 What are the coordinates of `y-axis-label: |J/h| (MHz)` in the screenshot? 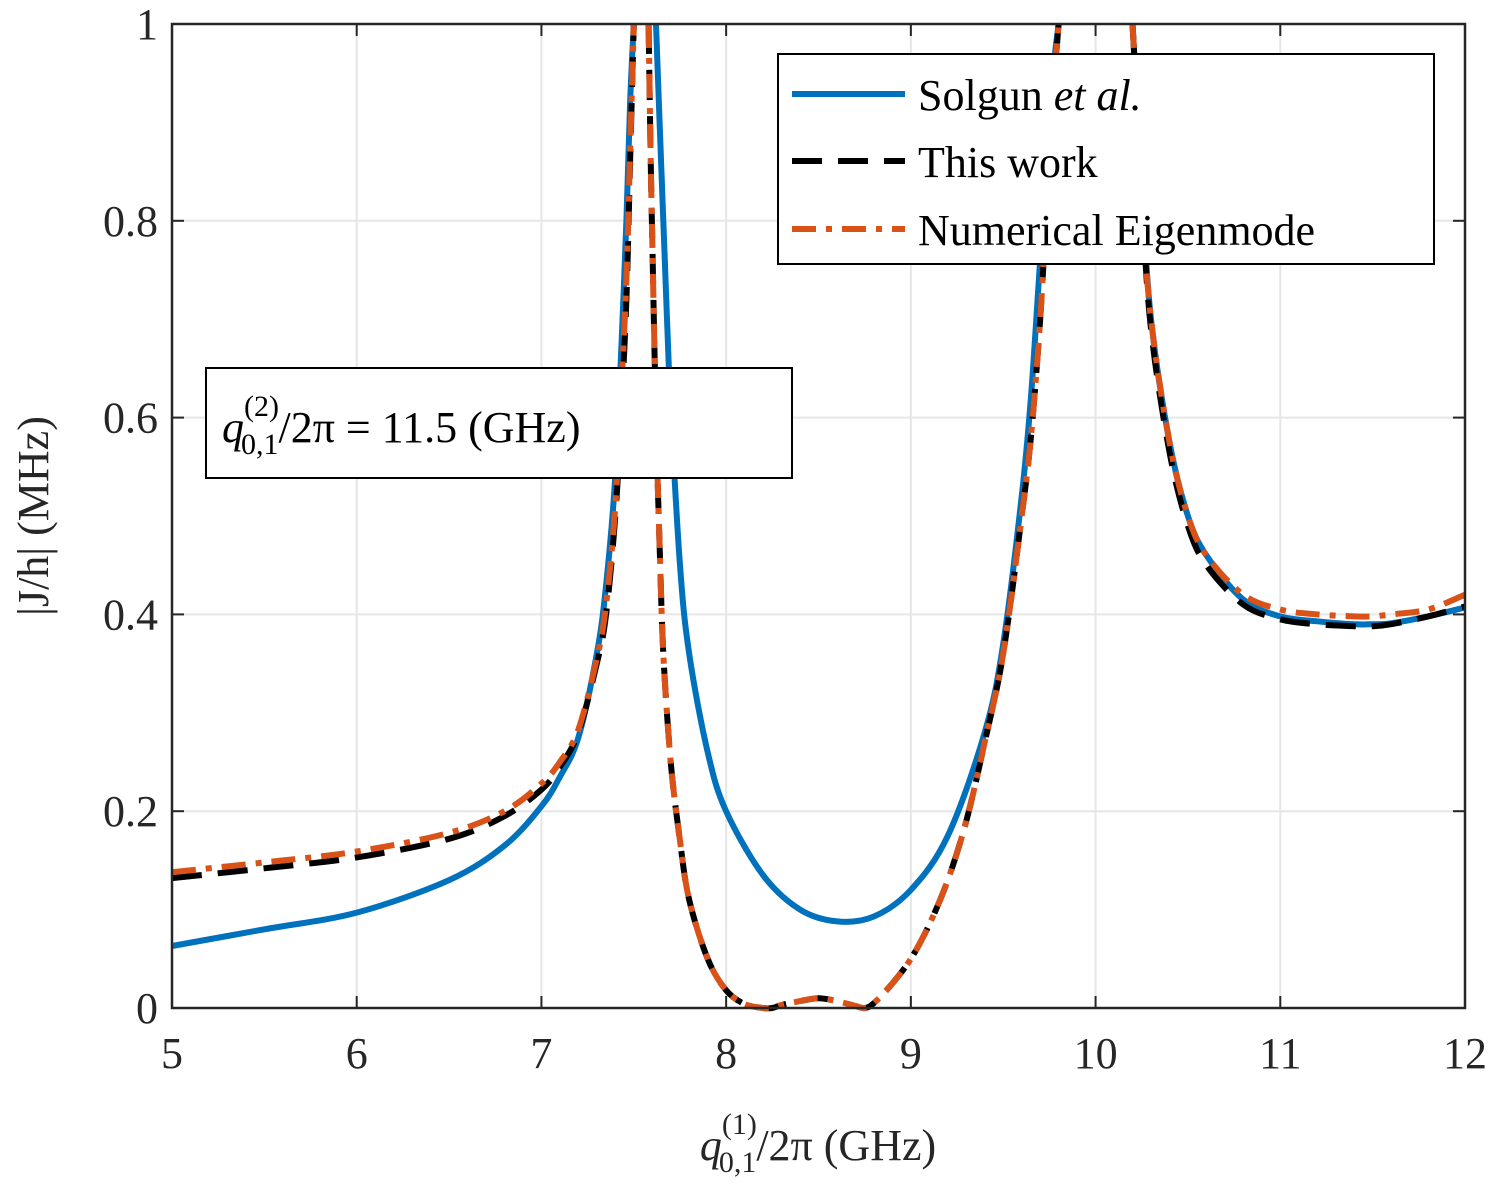 It's located at (33, 516).